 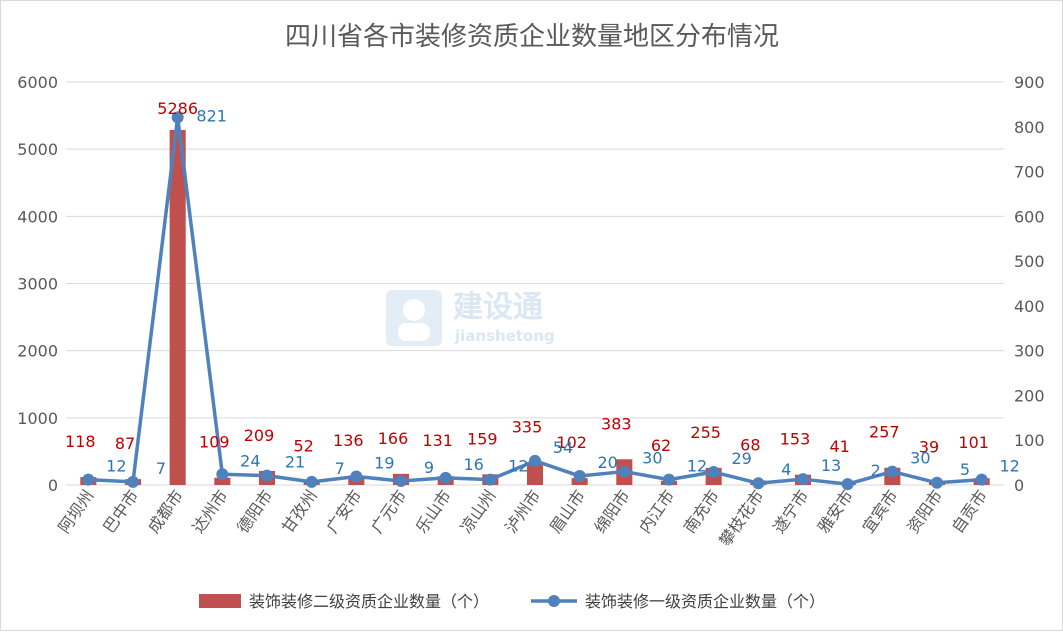 What do you see at coordinates (125, 443) in the screenshot?
I see `bar-data-label: 87` at bounding box center [125, 443].